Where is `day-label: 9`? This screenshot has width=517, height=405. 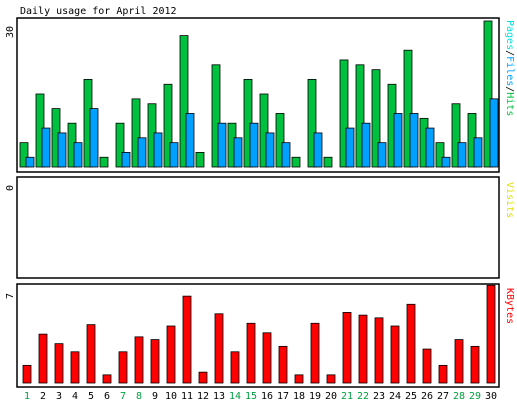 day-label: 9 is located at coordinates (155, 396).